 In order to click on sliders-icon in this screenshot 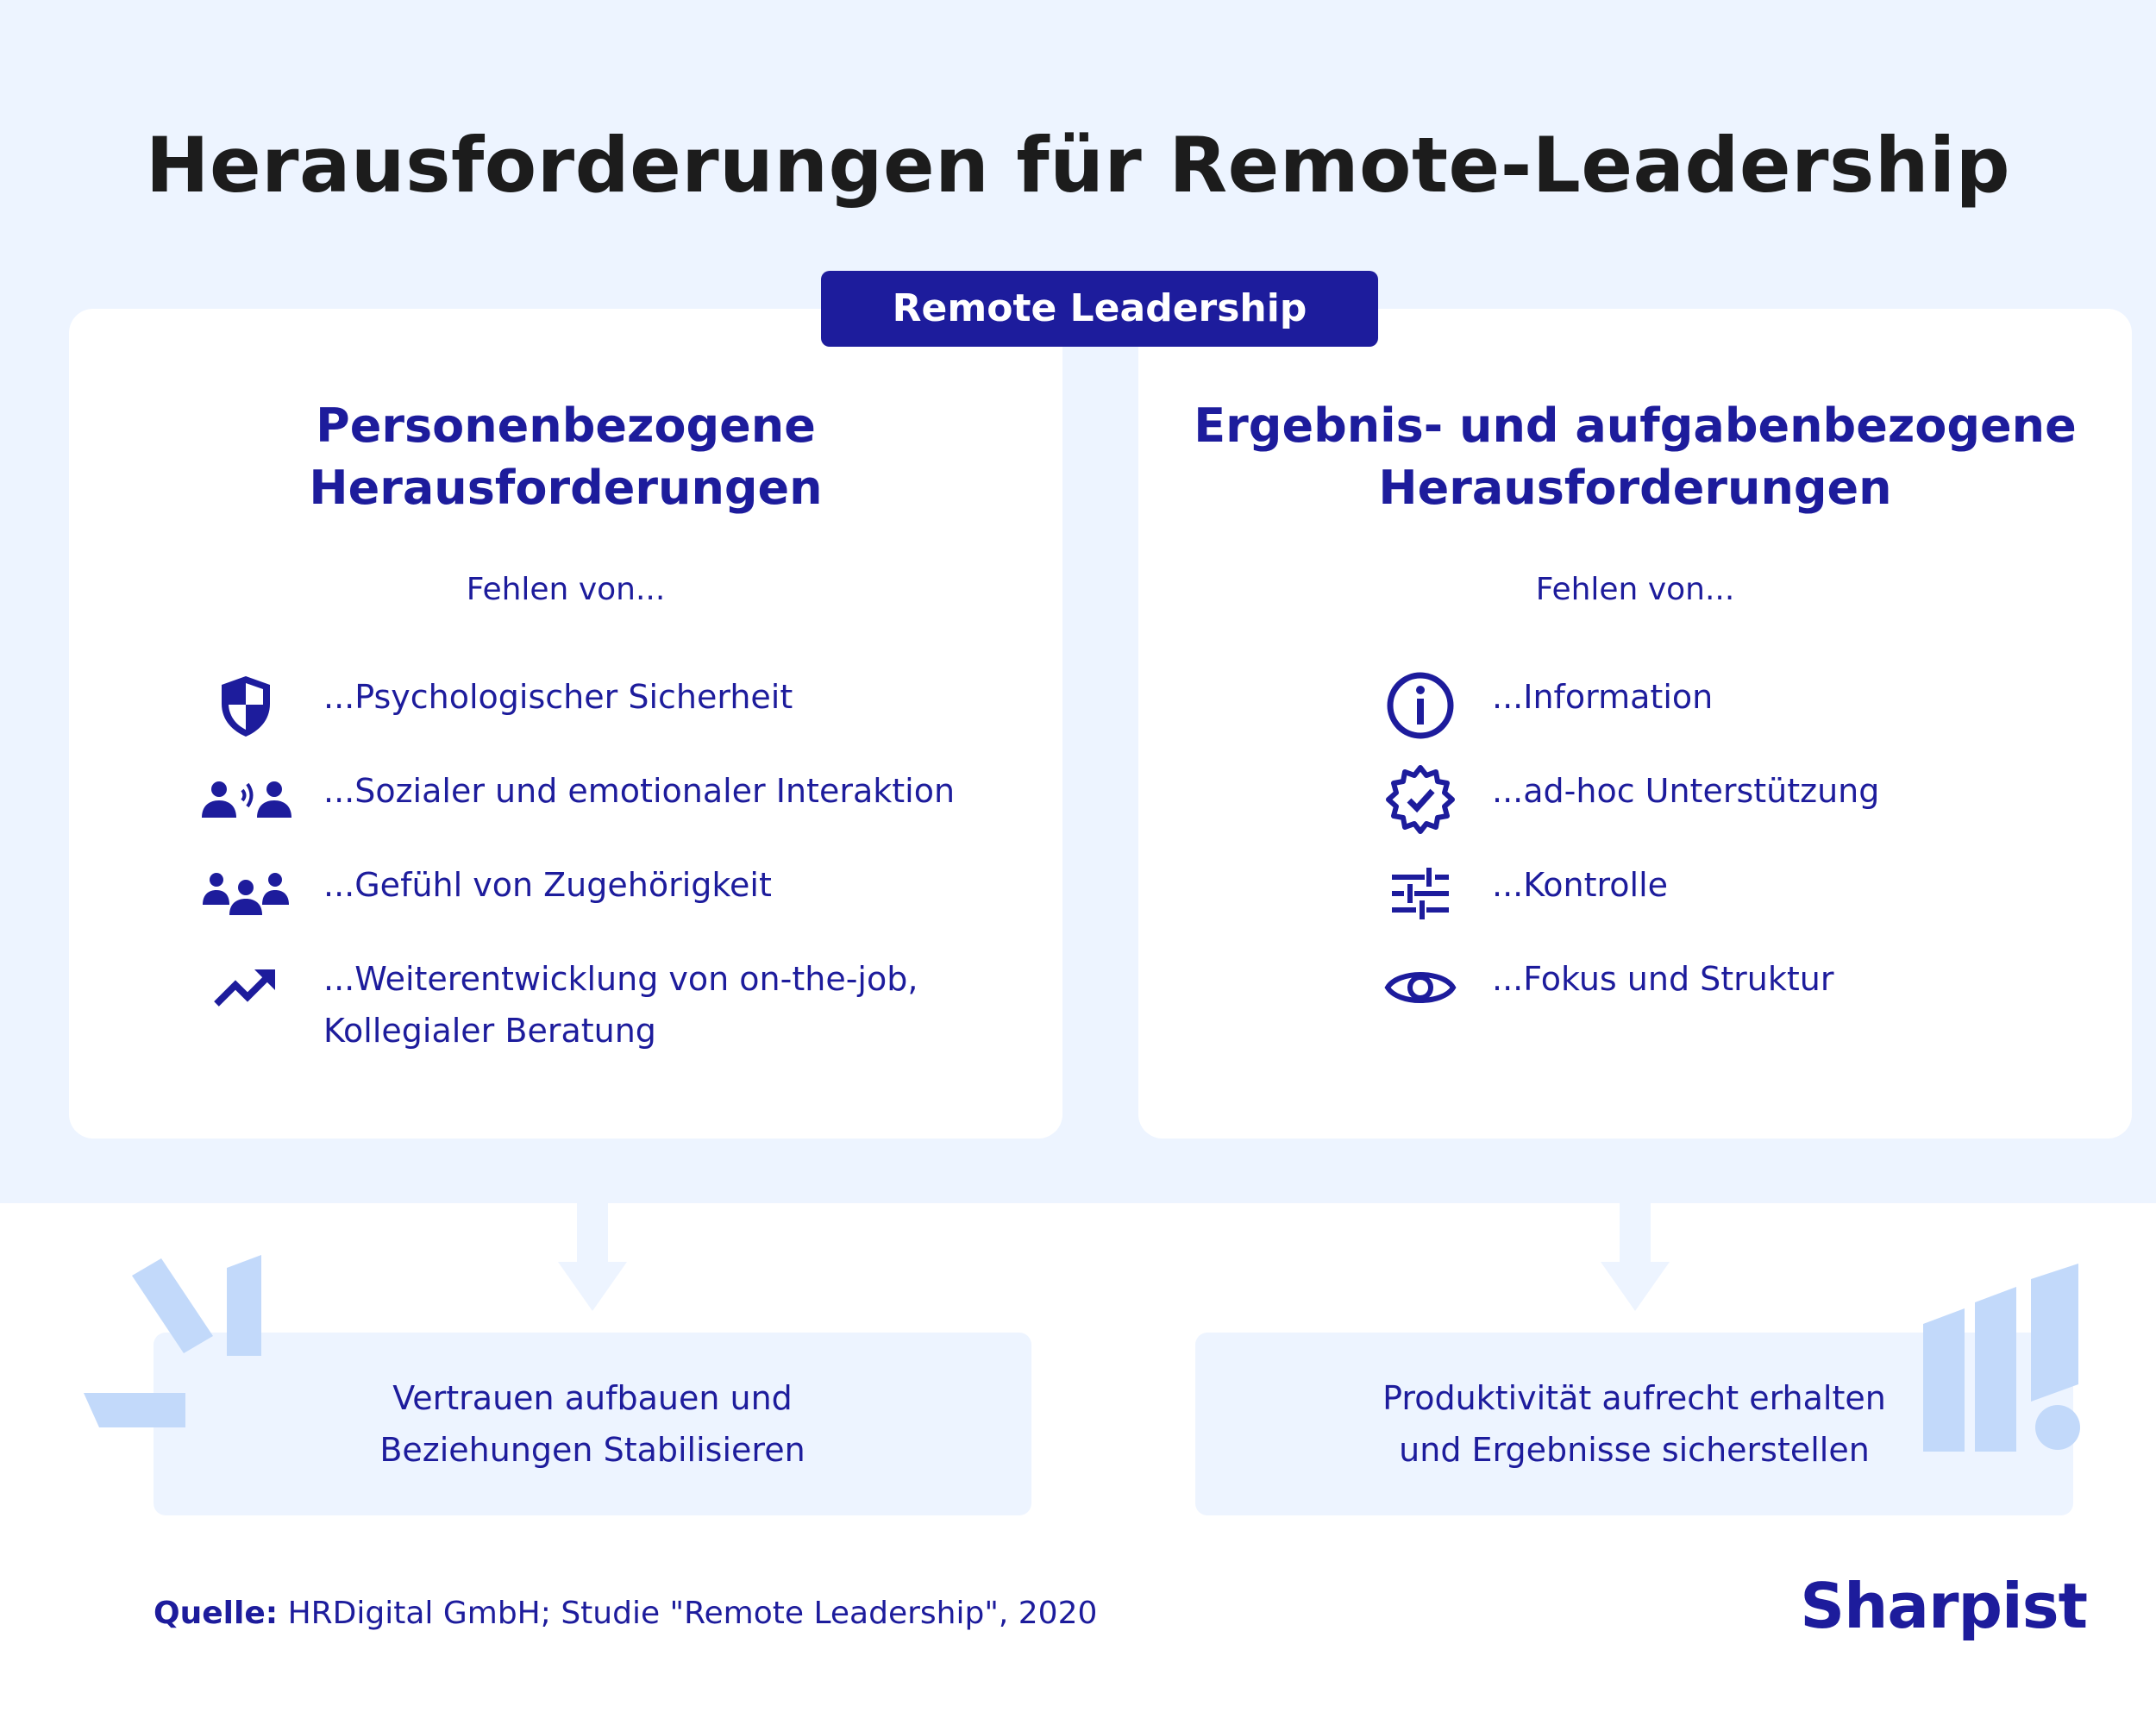, I will do `click(1420, 893)`.